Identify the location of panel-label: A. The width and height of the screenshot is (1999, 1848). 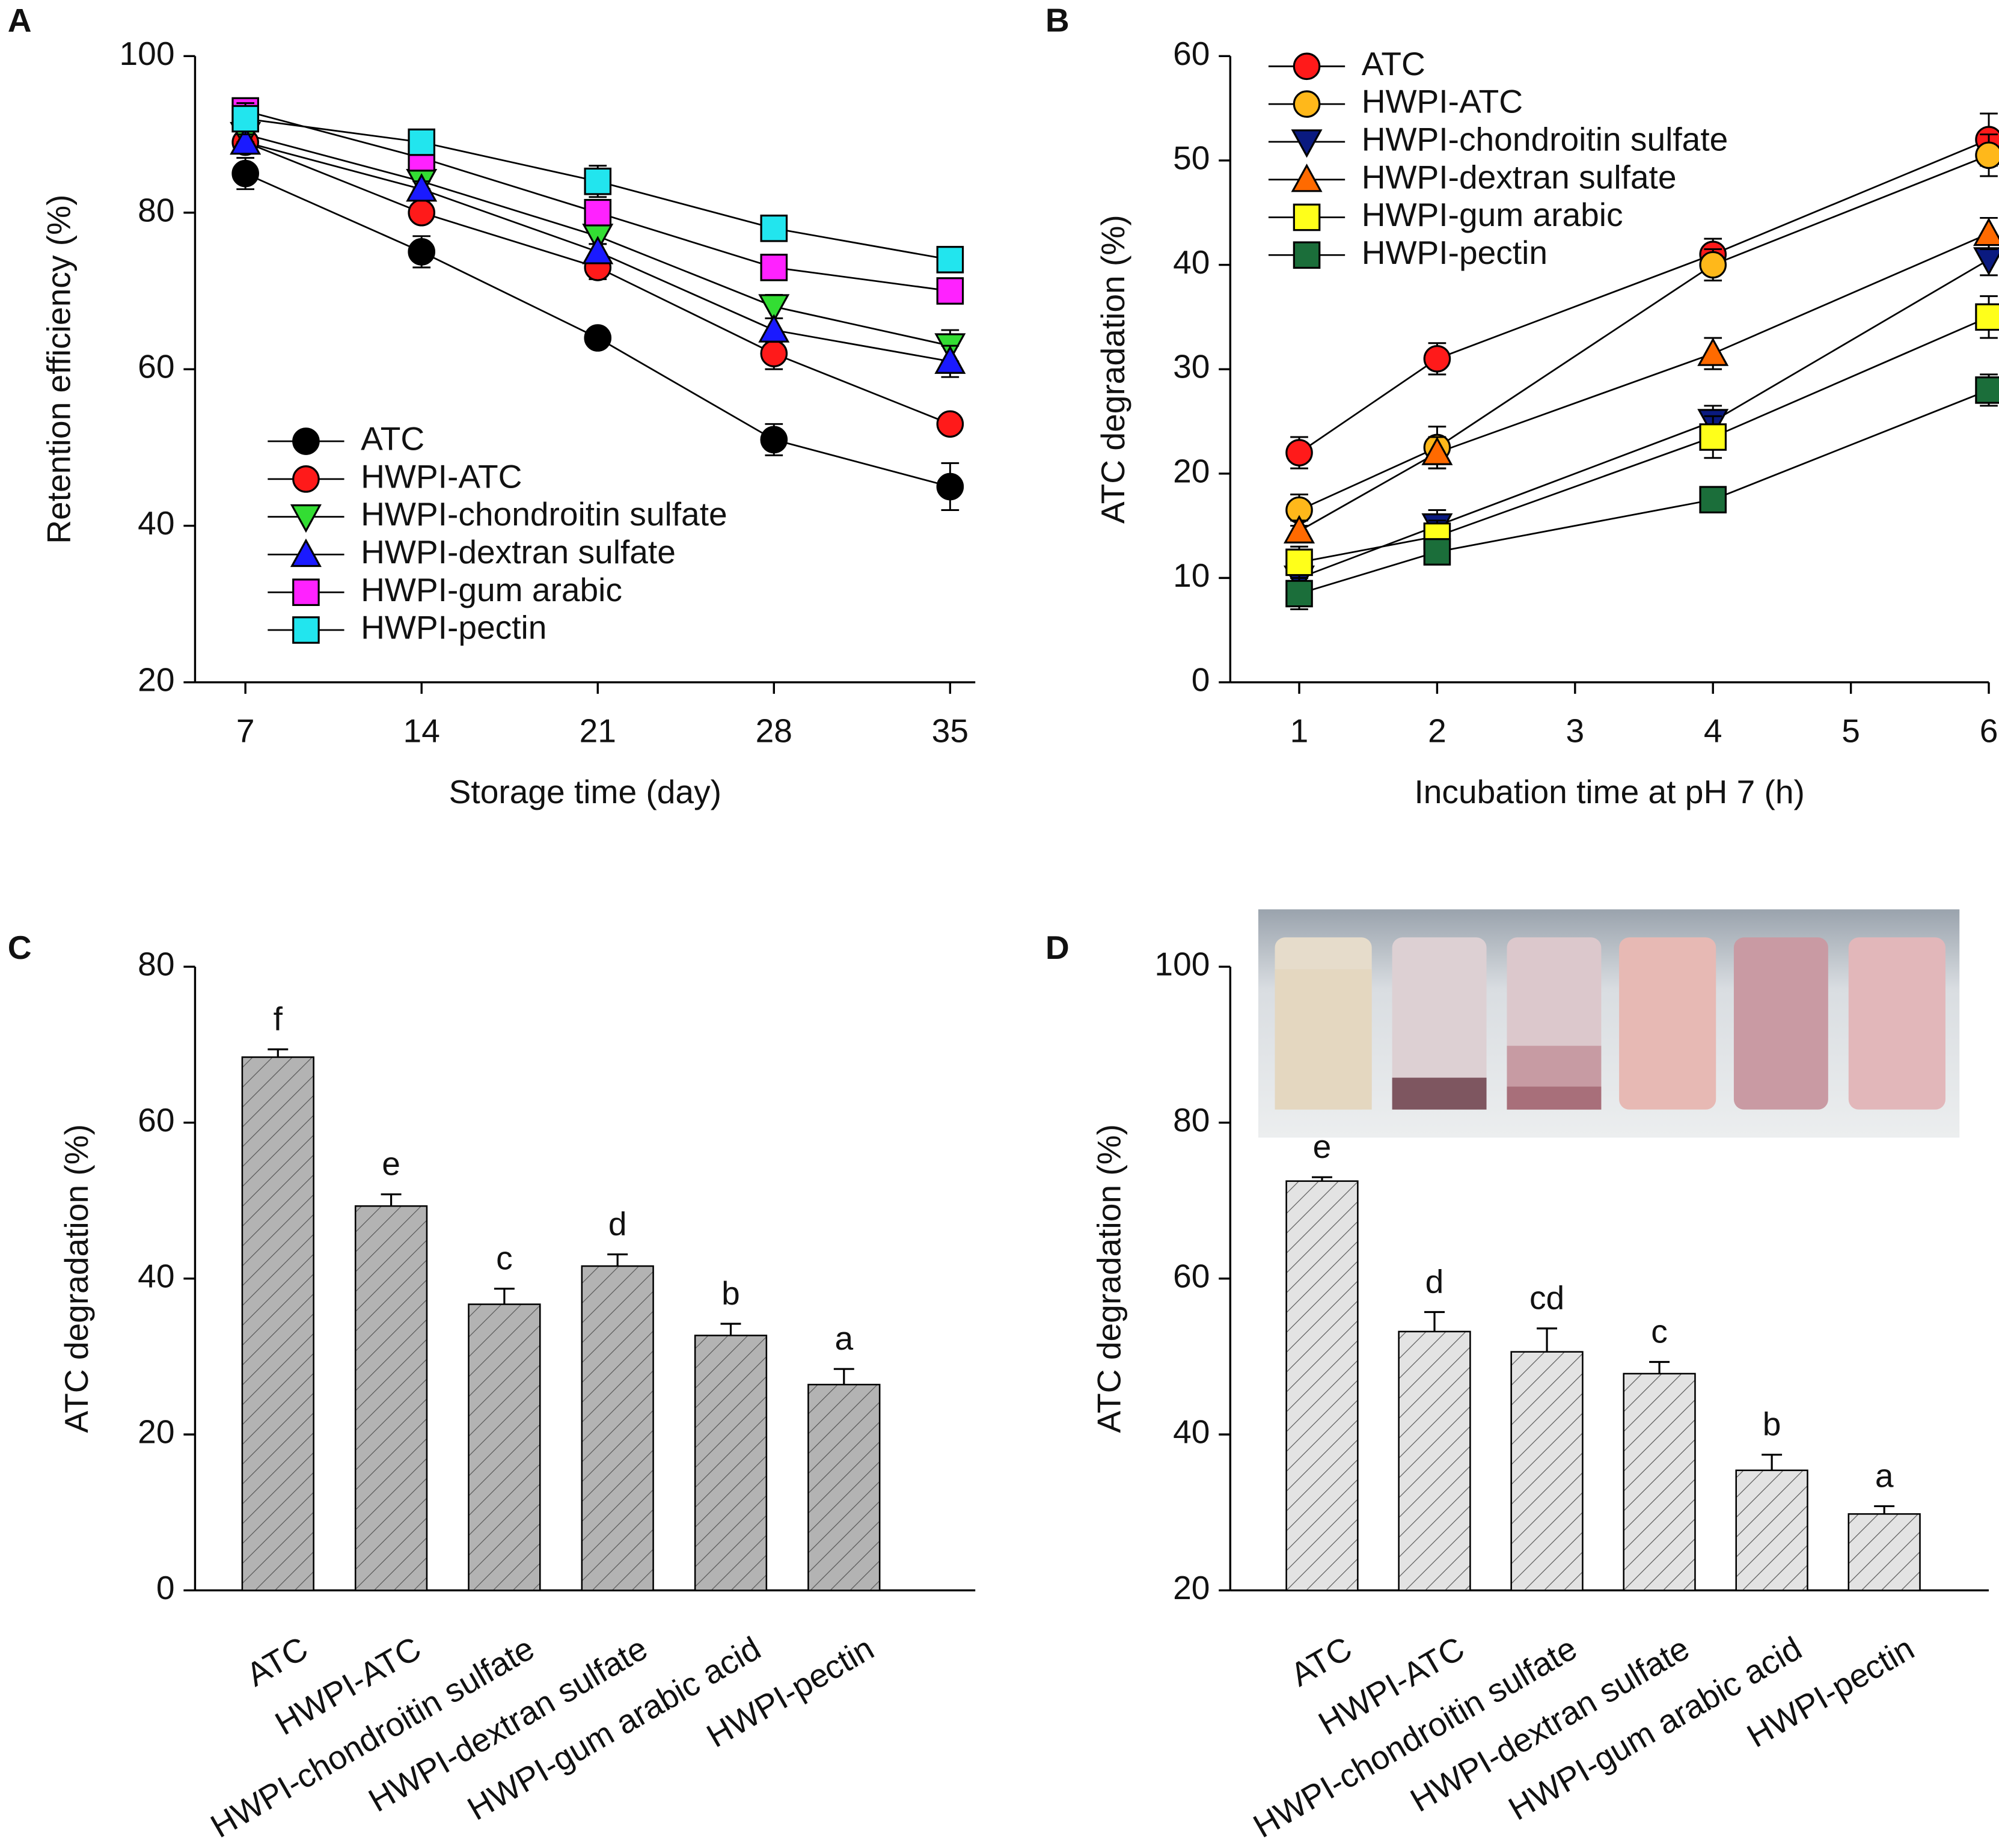
(20, 21).